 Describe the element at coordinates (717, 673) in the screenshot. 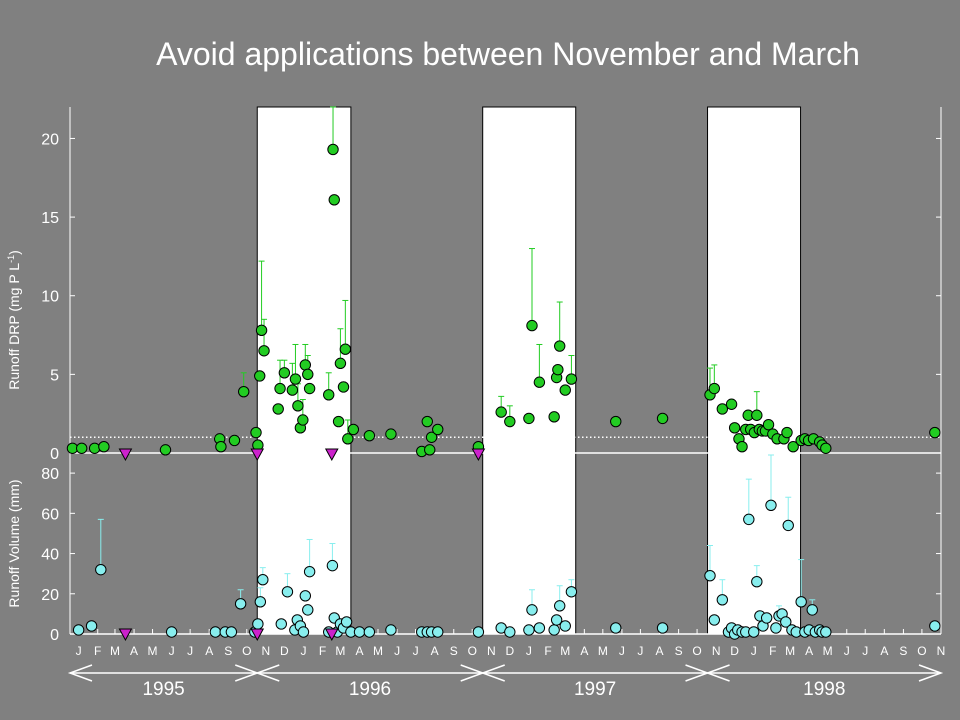

I see `year-arrow-left-1998` at that location.